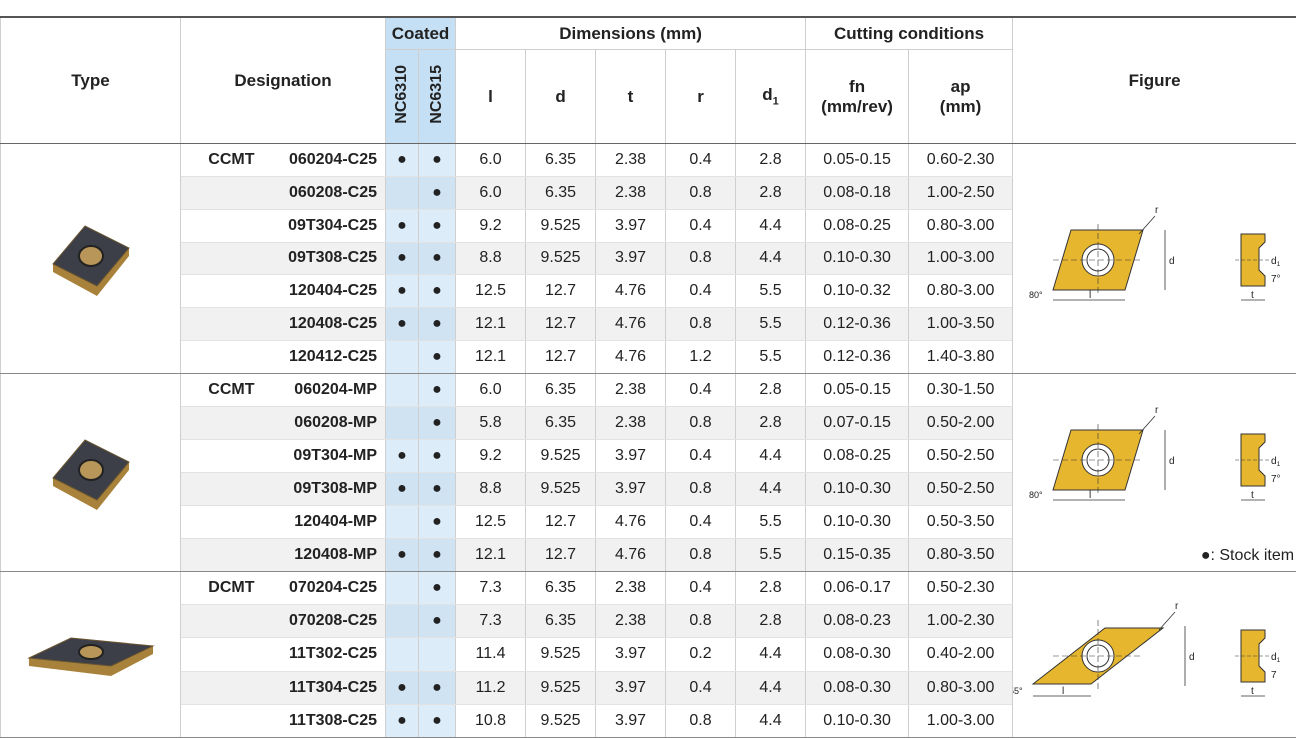 Image resolution: width=1296 pixels, height=738 pixels. Describe the element at coordinates (323, 357) in the screenshot. I see `designation: 120412-C25` at that location.